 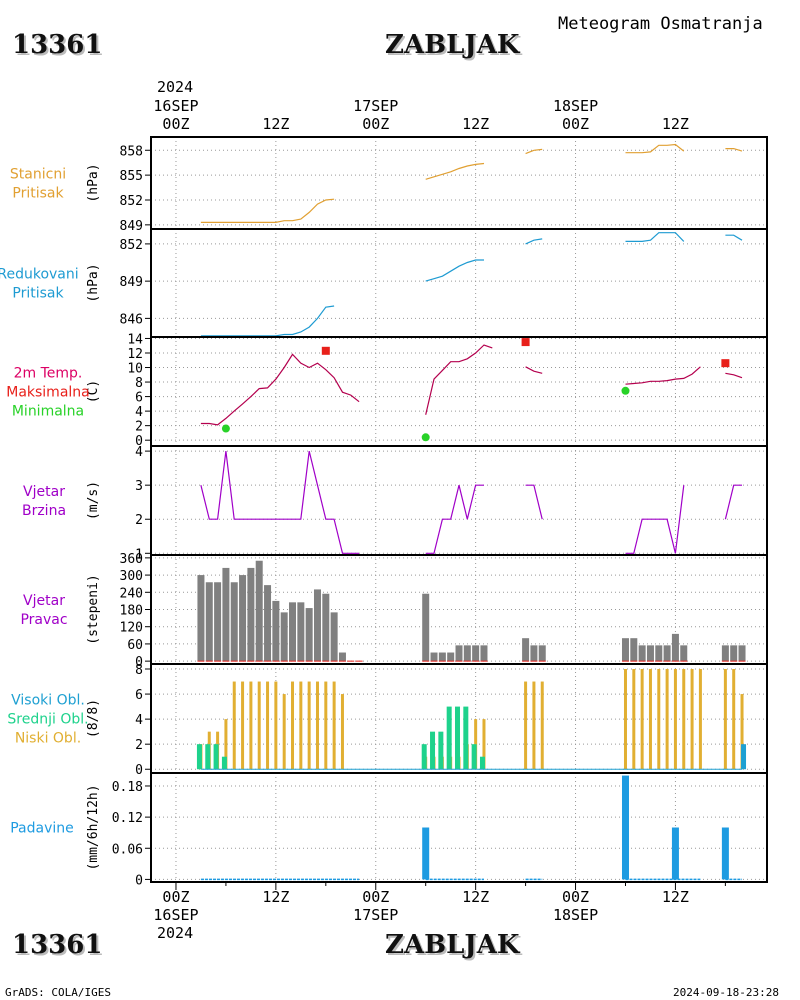 I want to click on temperature-line, so click(x=734, y=375).